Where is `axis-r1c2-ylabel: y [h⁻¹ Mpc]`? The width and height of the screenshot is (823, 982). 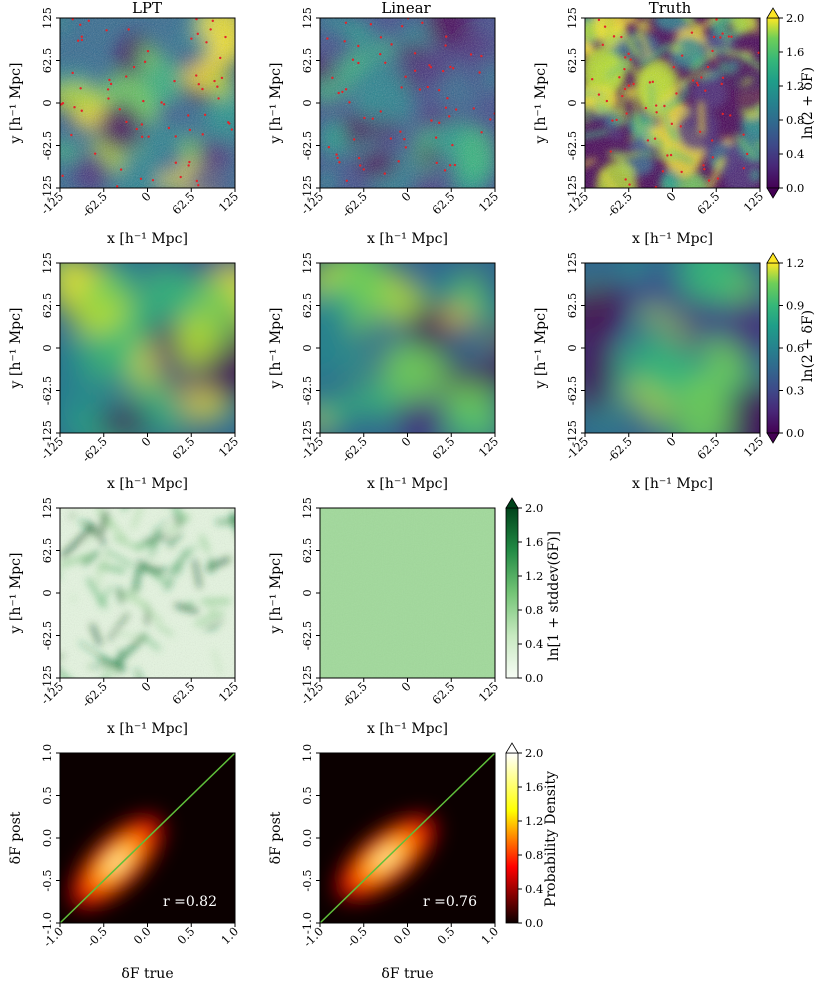
axis-r1c2-ylabel: y [h⁻¹ Mpc] is located at coordinates (276, 104).